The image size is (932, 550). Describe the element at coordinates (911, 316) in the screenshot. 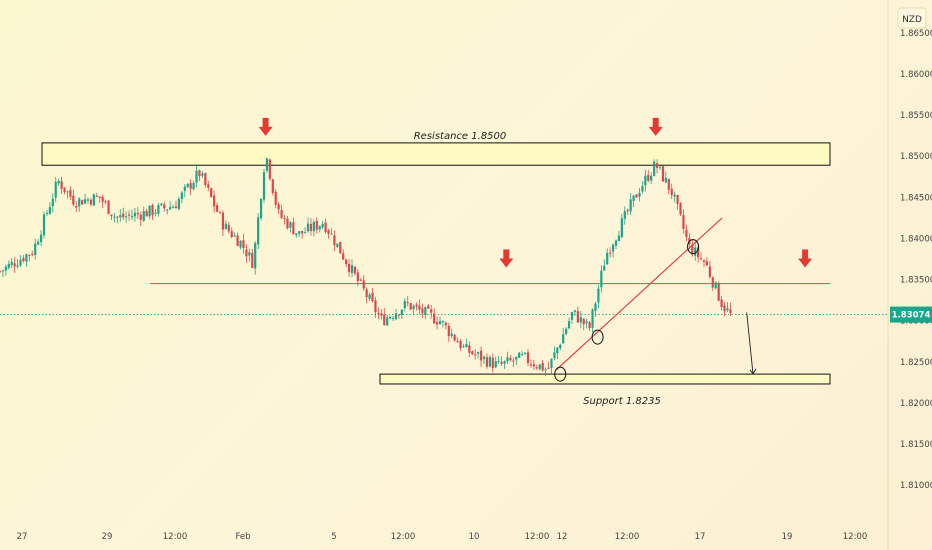

I see `current-price-label: 1.83074` at that location.